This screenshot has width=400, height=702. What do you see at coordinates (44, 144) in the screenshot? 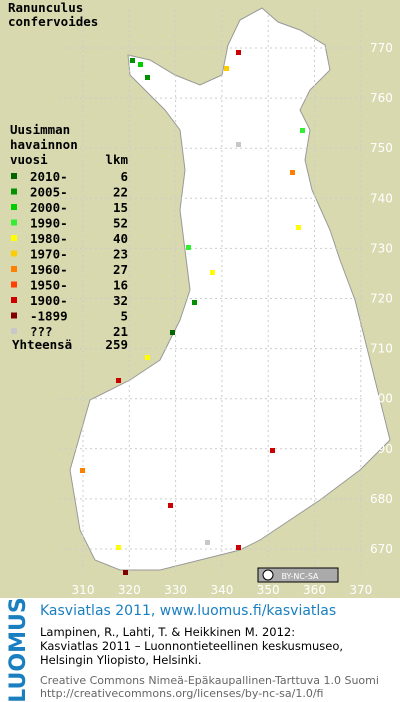
I see `legend-heading: havainnon` at bounding box center [44, 144].